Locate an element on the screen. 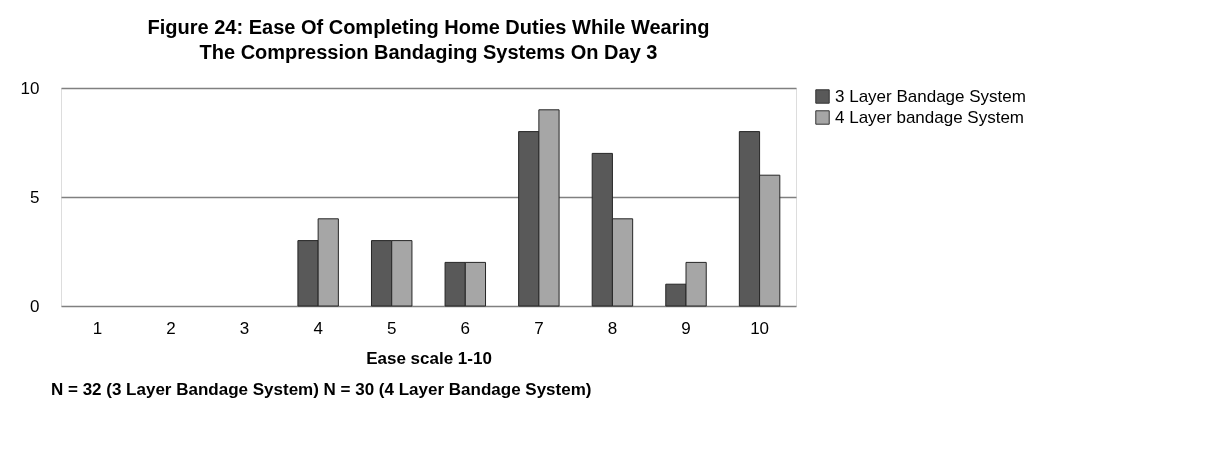 The width and height of the screenshot is (1220, 466). x-tick-label: 4 is located at coordinates (318, 328).